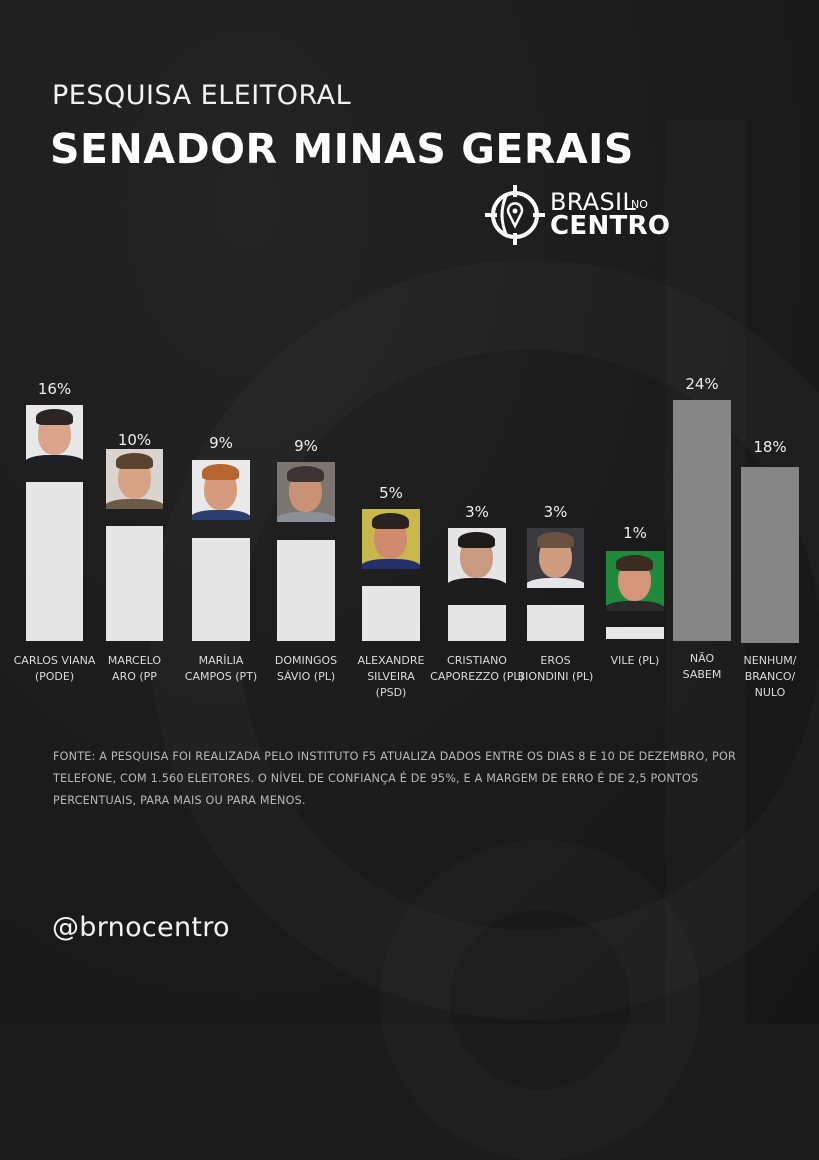  What do you see at coordinates (702, 666) in the screenshot?
I see `category-label: NÃO SABEM` at bounding box center [702, 666].